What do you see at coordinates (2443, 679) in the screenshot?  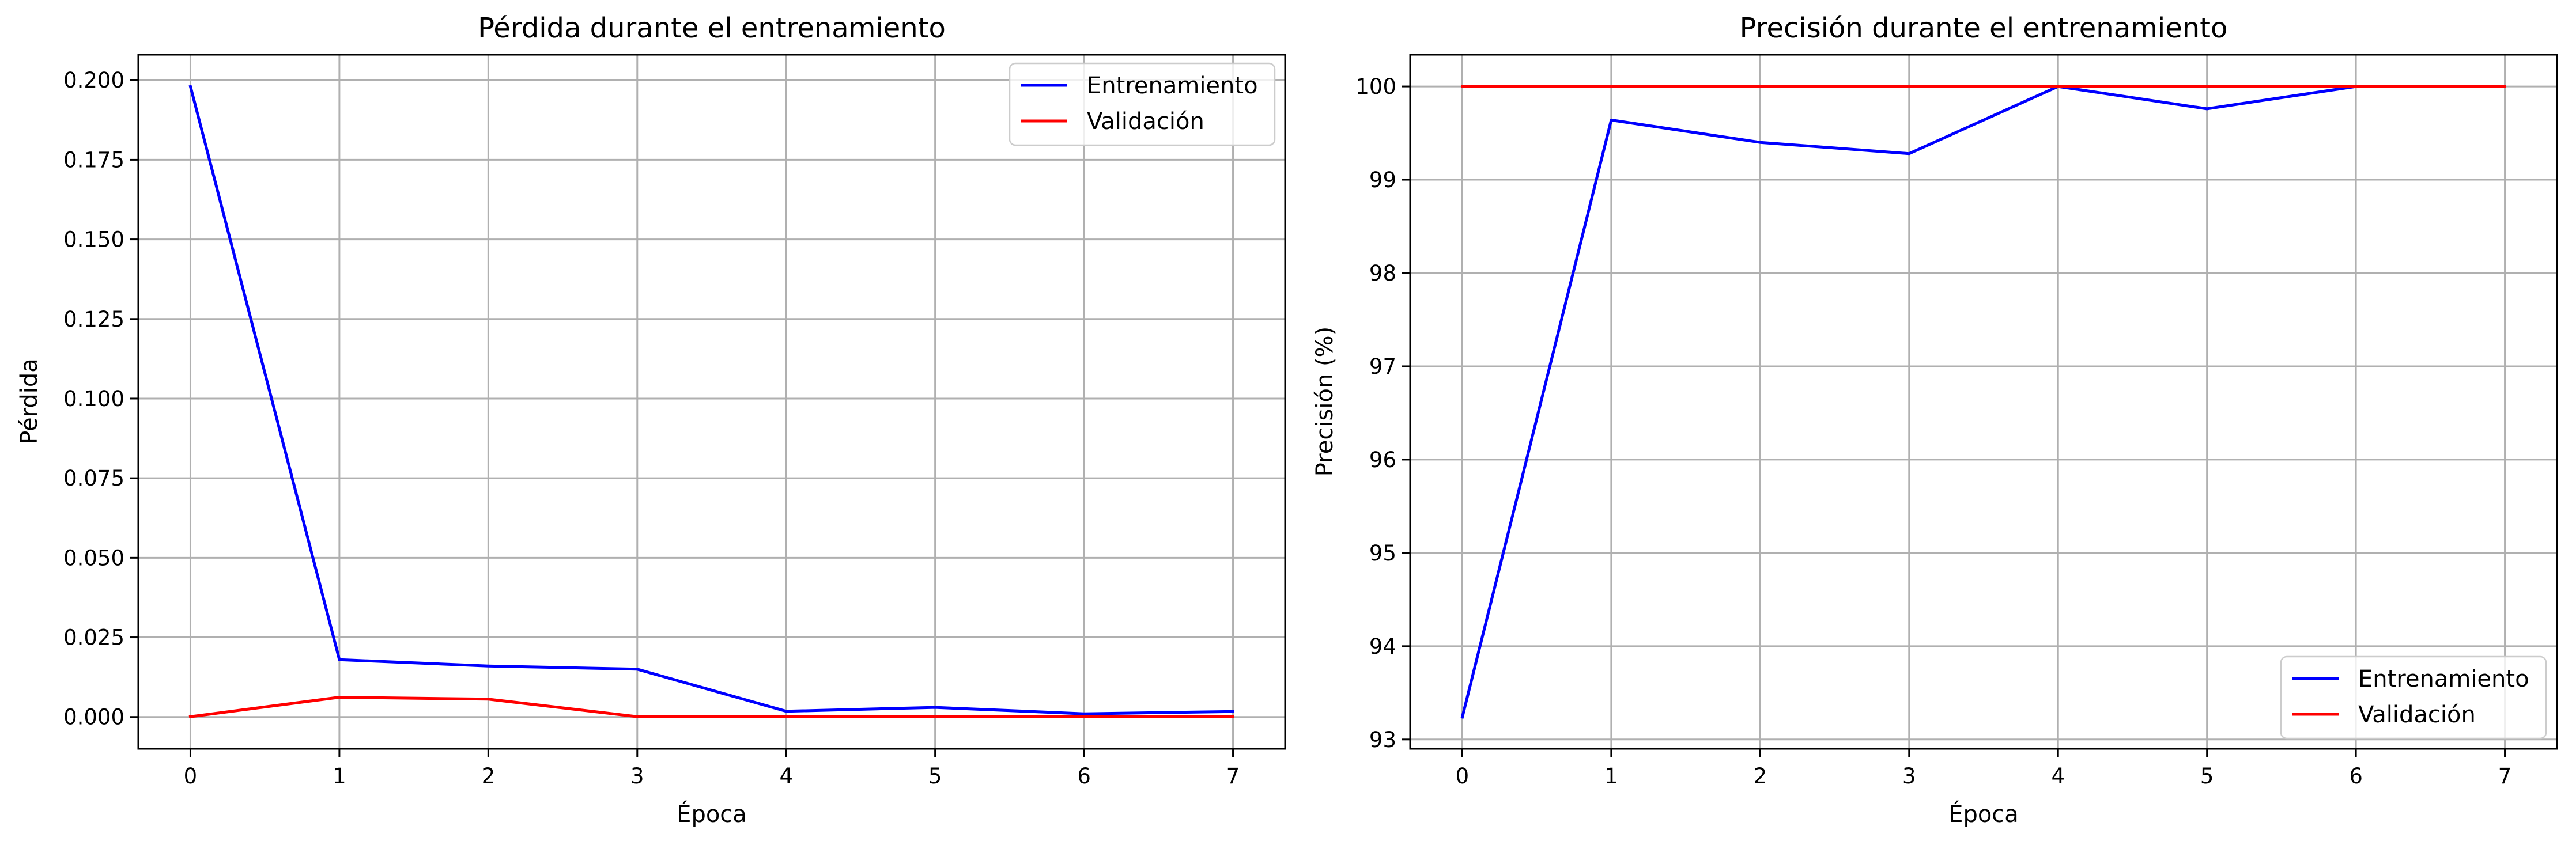 I see `accuracy-legend-label-train: Entrenamiento` at bounding box center [2443, 679].